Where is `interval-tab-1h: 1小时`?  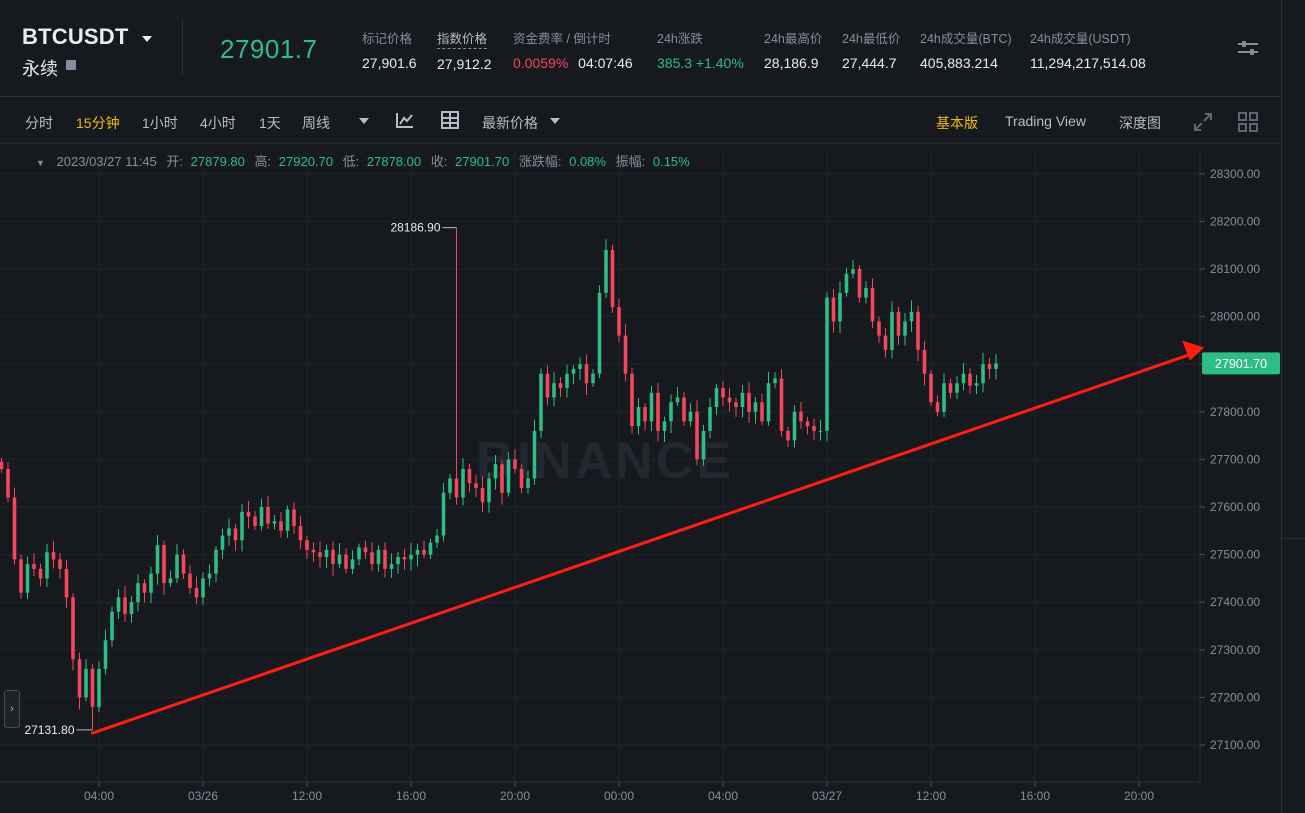
interval-tab-1h: 1小时 is located at coordinates (160, 123).